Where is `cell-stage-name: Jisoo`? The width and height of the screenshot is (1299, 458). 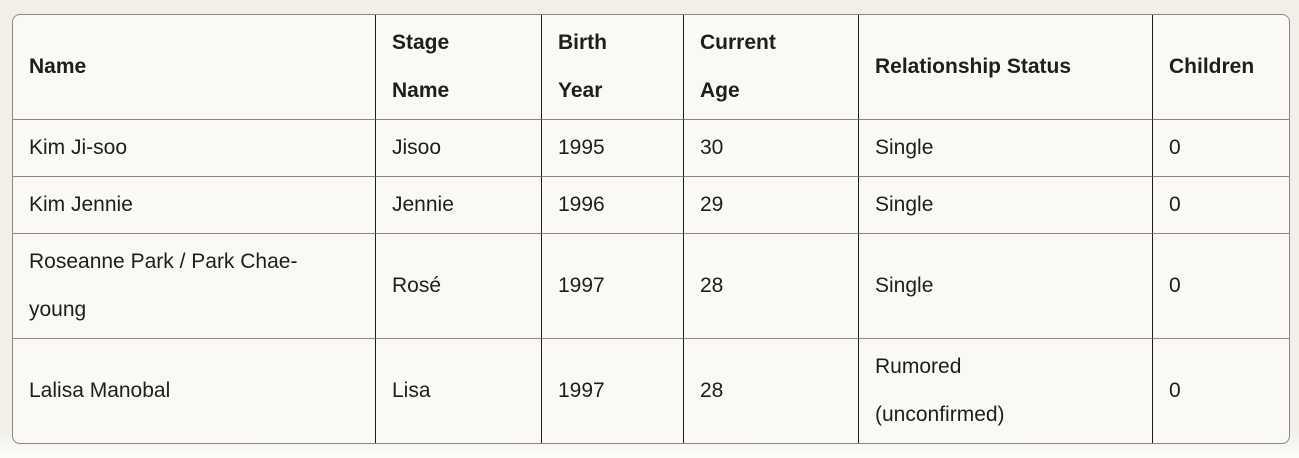 cell-stage-name: Jisoo is located at coordinates (459, 148).